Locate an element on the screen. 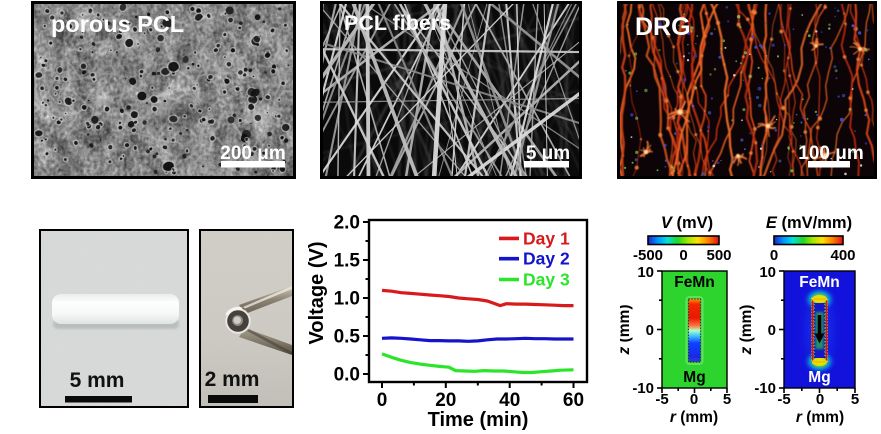  svg-text: -500 is located at coordinates (648, 255).